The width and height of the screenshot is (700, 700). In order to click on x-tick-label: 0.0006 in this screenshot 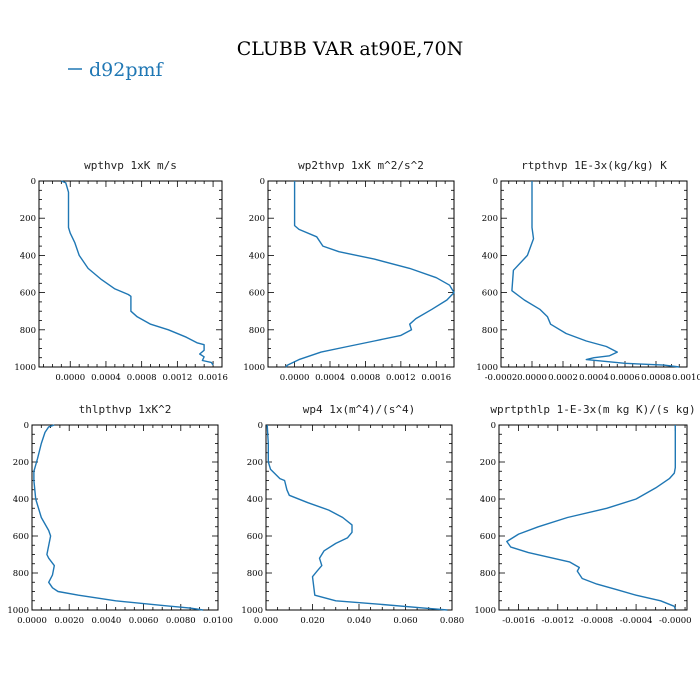, I will do `click(625, 378)`.